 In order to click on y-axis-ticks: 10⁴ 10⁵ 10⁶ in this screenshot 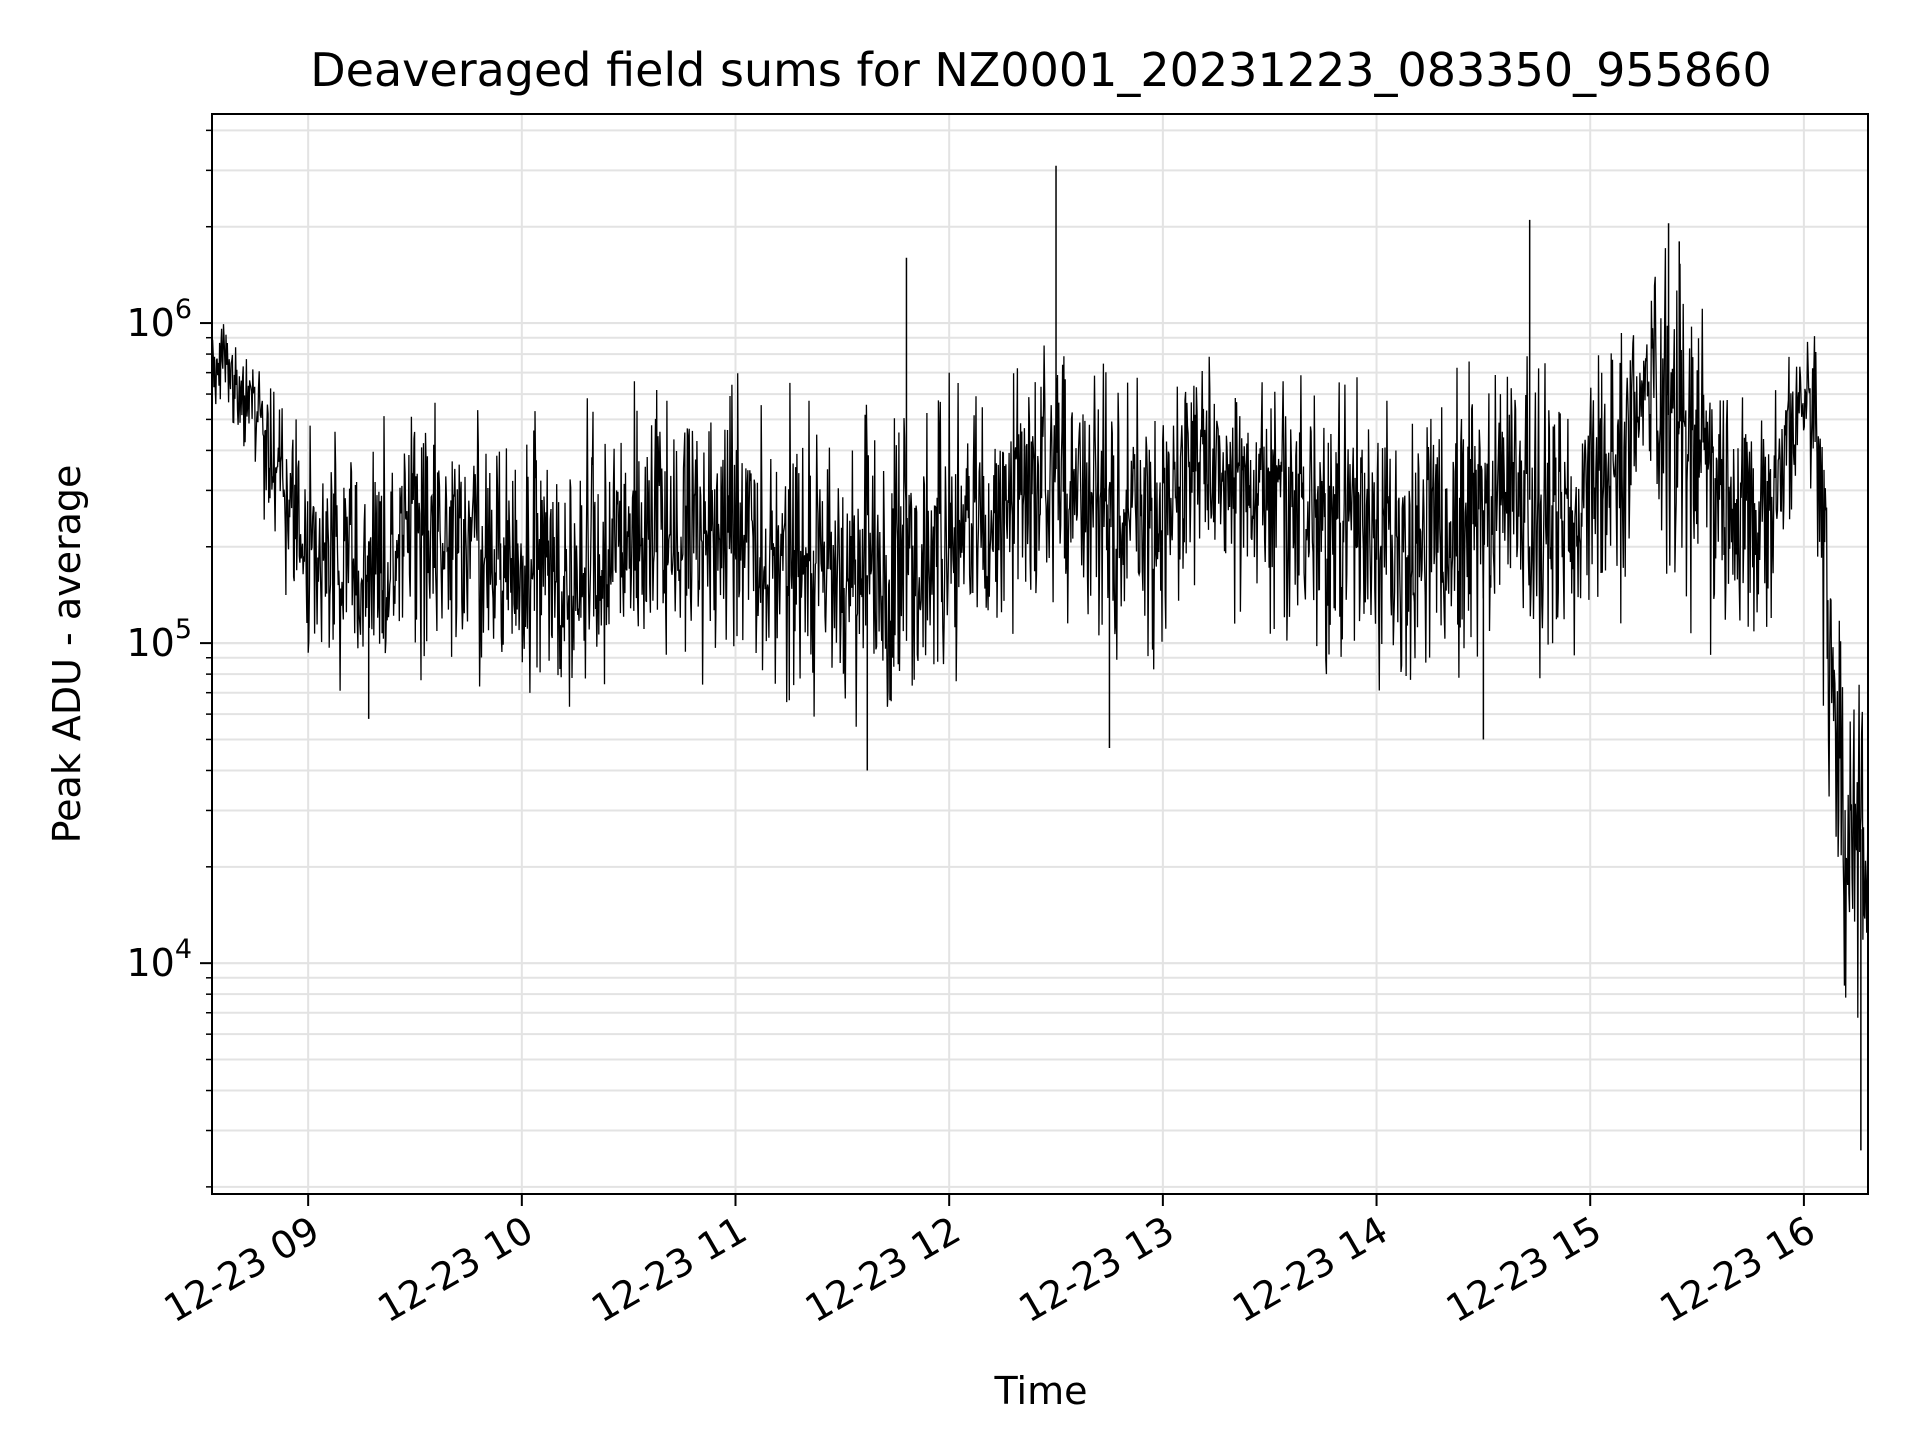, I will do `click(169, 658)`.